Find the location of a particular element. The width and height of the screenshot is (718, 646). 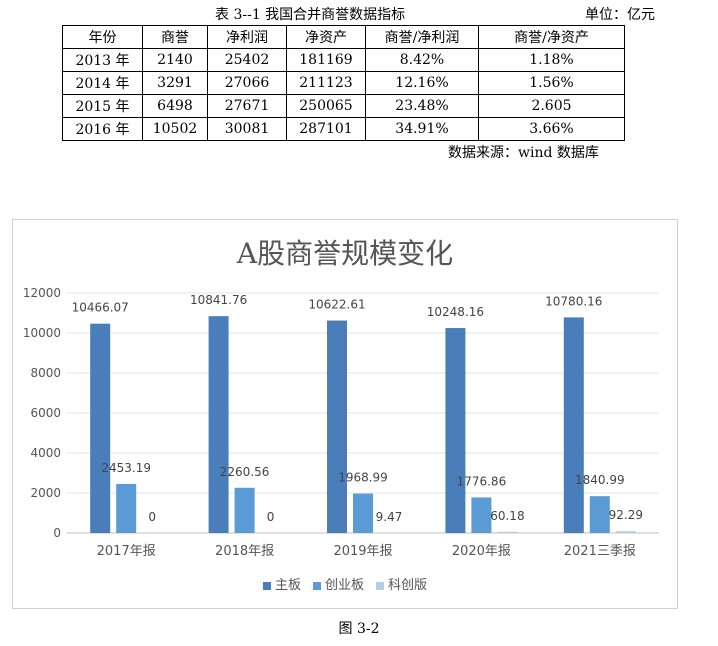

table-row: 2013 年 2140 25402 181169 8.42% 1.18% is located at coordinates (343, 60).